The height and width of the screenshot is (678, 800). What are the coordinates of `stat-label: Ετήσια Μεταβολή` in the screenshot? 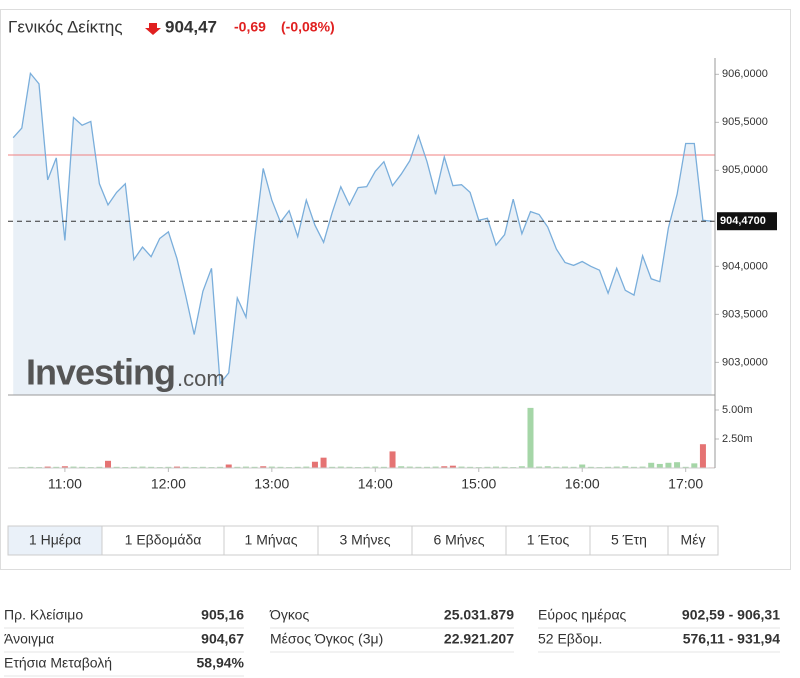 It's located at (58, 663).